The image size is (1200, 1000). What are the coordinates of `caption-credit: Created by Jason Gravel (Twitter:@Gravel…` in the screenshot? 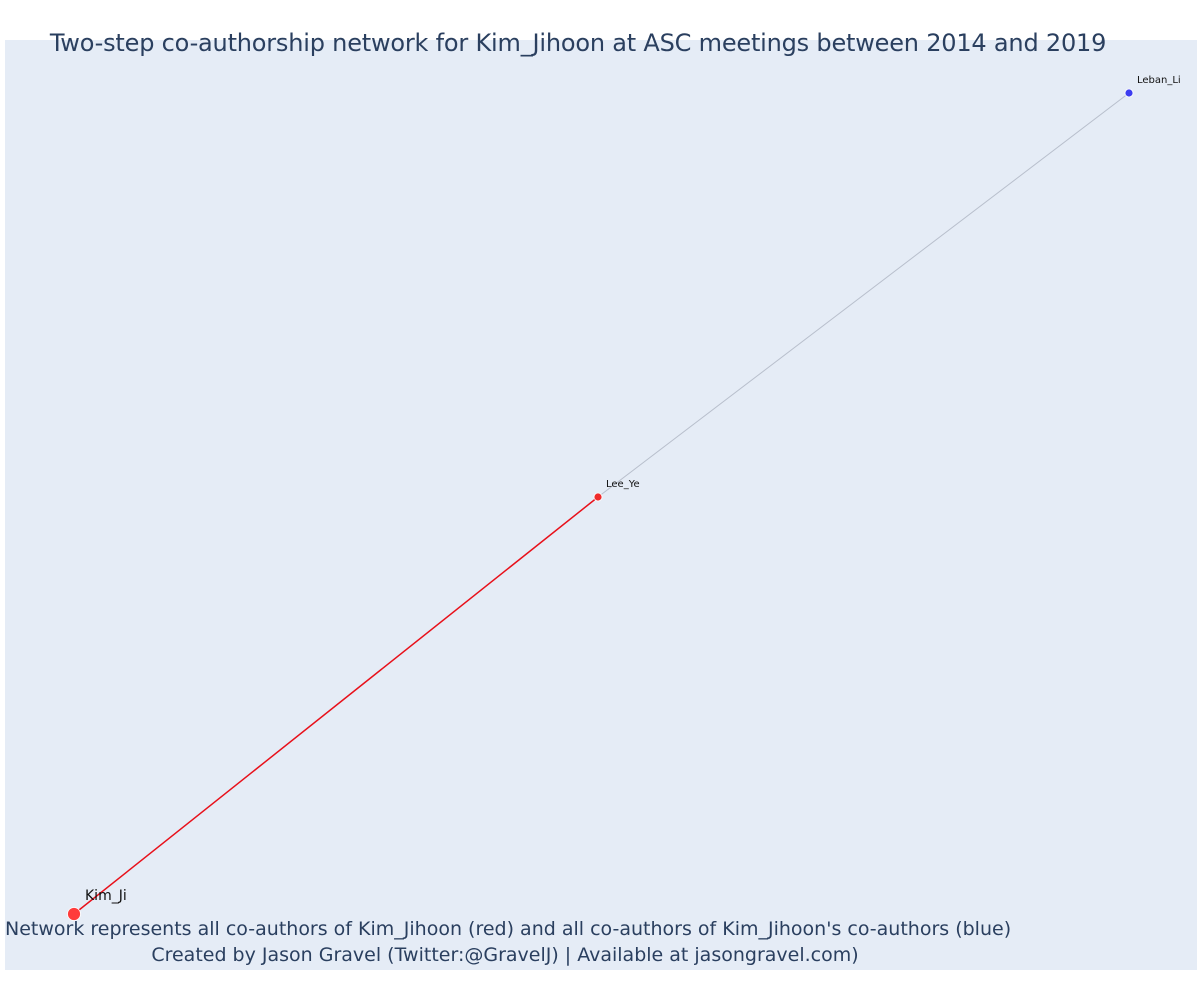 It's located at (505, 955).